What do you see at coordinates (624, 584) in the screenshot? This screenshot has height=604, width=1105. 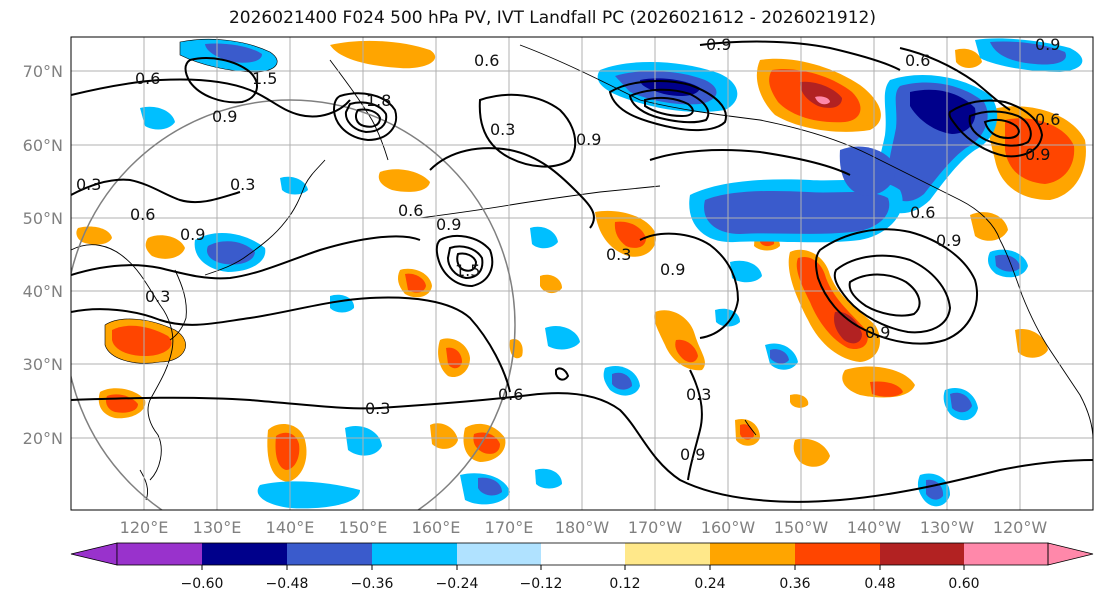 I see `colorbar-tick-label: 0.12` at bounding box center [624, 584].